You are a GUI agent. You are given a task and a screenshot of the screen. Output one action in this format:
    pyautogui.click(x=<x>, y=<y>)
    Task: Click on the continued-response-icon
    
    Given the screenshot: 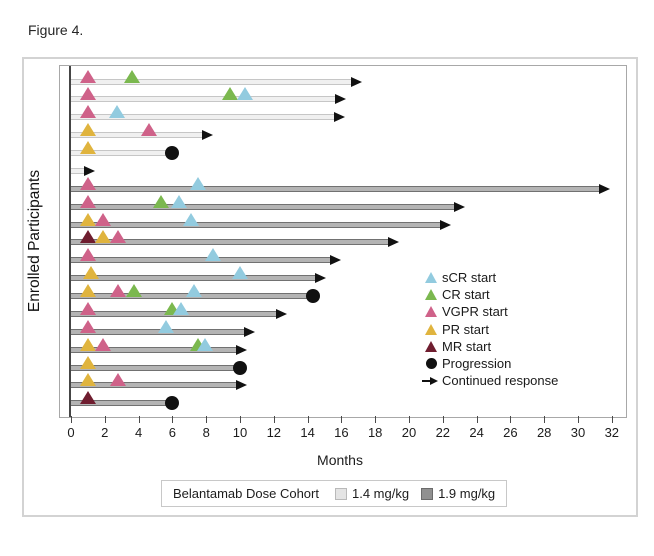 What is the action you would take?
    pyautogui.click(x=426, y=380)
    